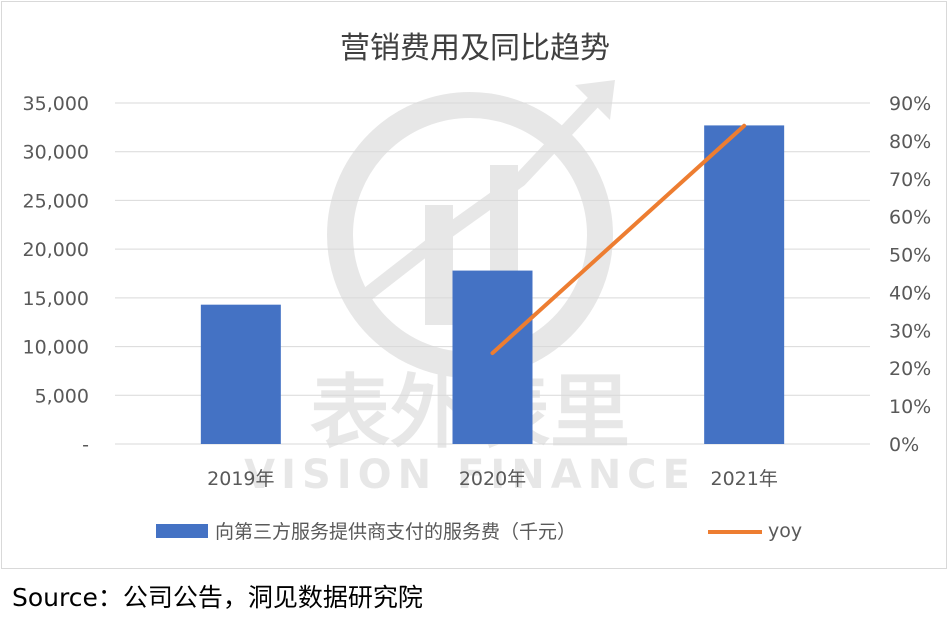  What do you see at coordinates (85, 445) in the screenshot?
I see `left-tick-label: -` at bounding box center [85, 445].